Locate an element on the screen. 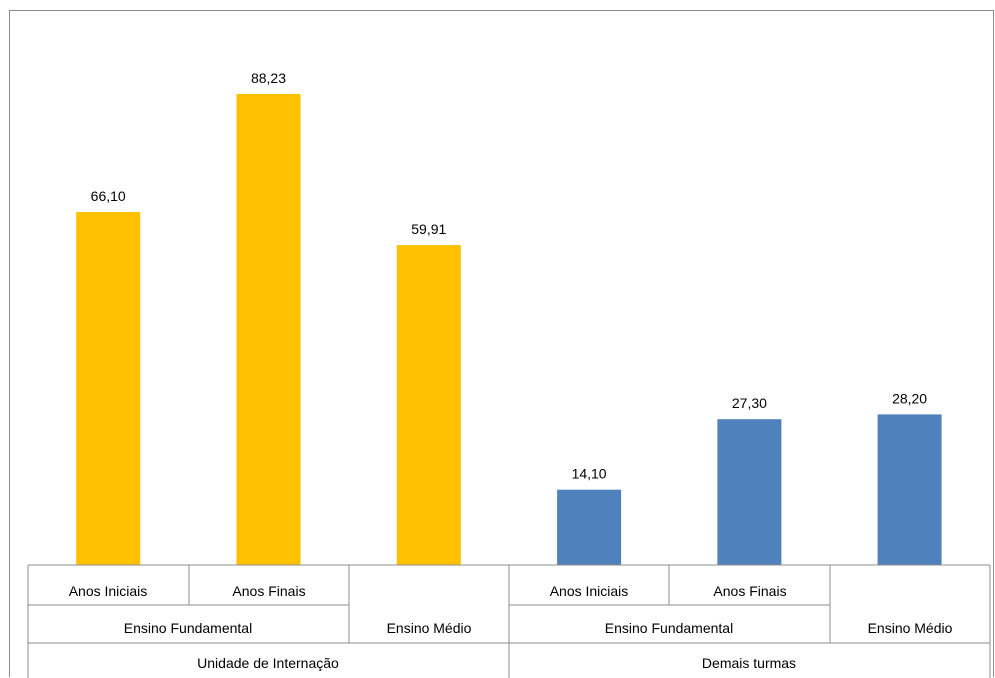  bar-value-label: 59,91 is located at coordinates (428, 229).